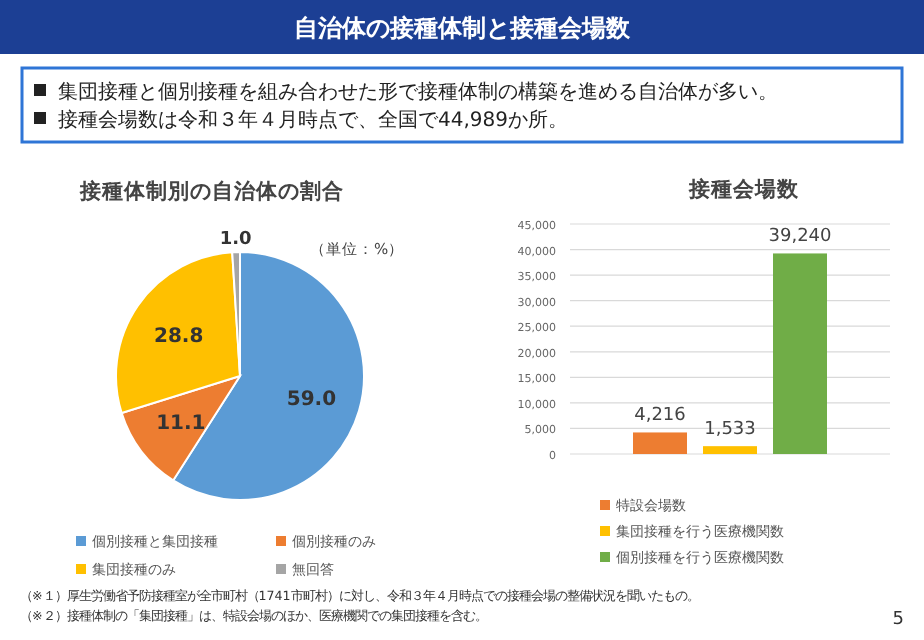 Image resolution: width=924 pixels, height=640 pixels. Describe the element at coordinates (463, 28) in the screenshot. I see `text: 自治体の接種体制と接種会場数` at that location.